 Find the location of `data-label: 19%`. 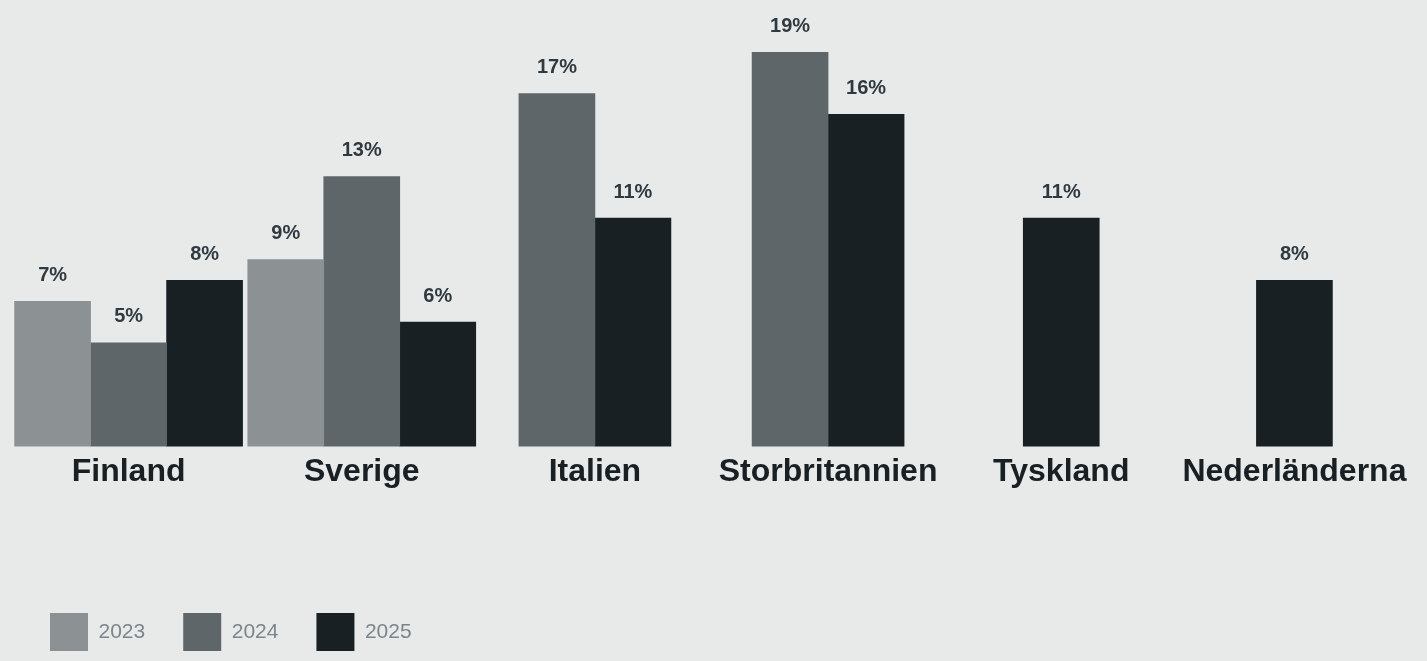

data-label: 19% is located at coordinates (790, 24).